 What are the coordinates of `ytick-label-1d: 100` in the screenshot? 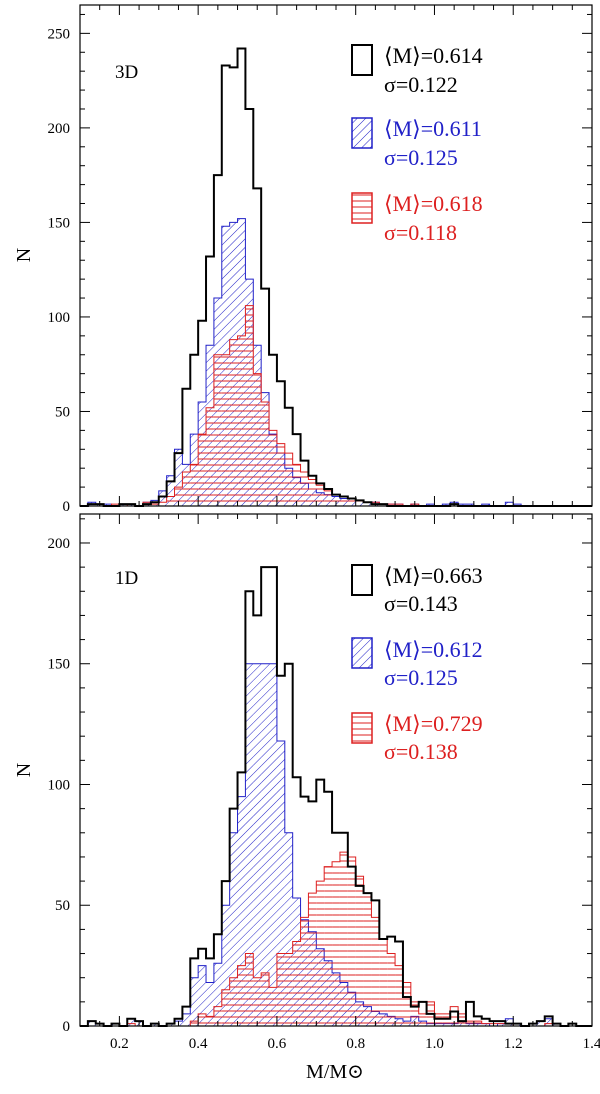 It's located at (59, 785).